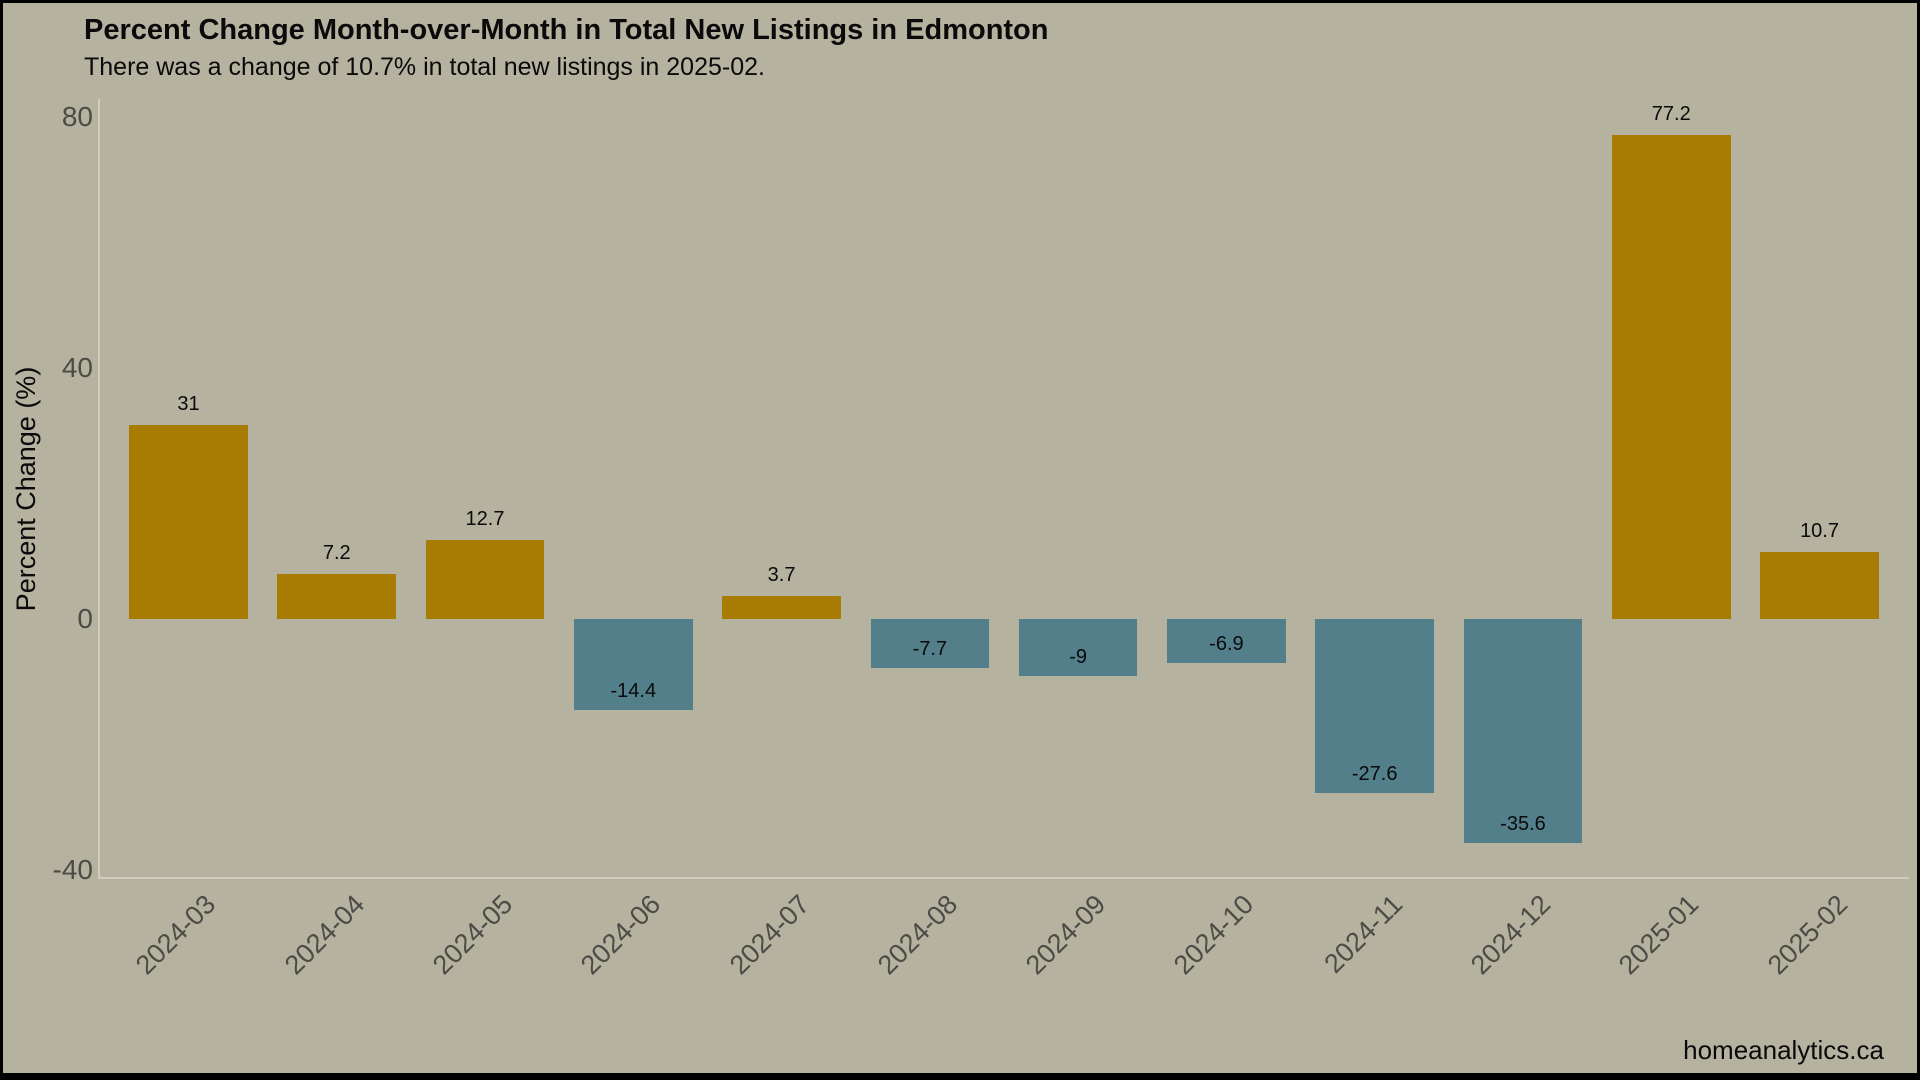  Describe the element at coordinates (485, 518) in the screenshot. I see `bar-value-label-2024-05: 12.7` at that location.